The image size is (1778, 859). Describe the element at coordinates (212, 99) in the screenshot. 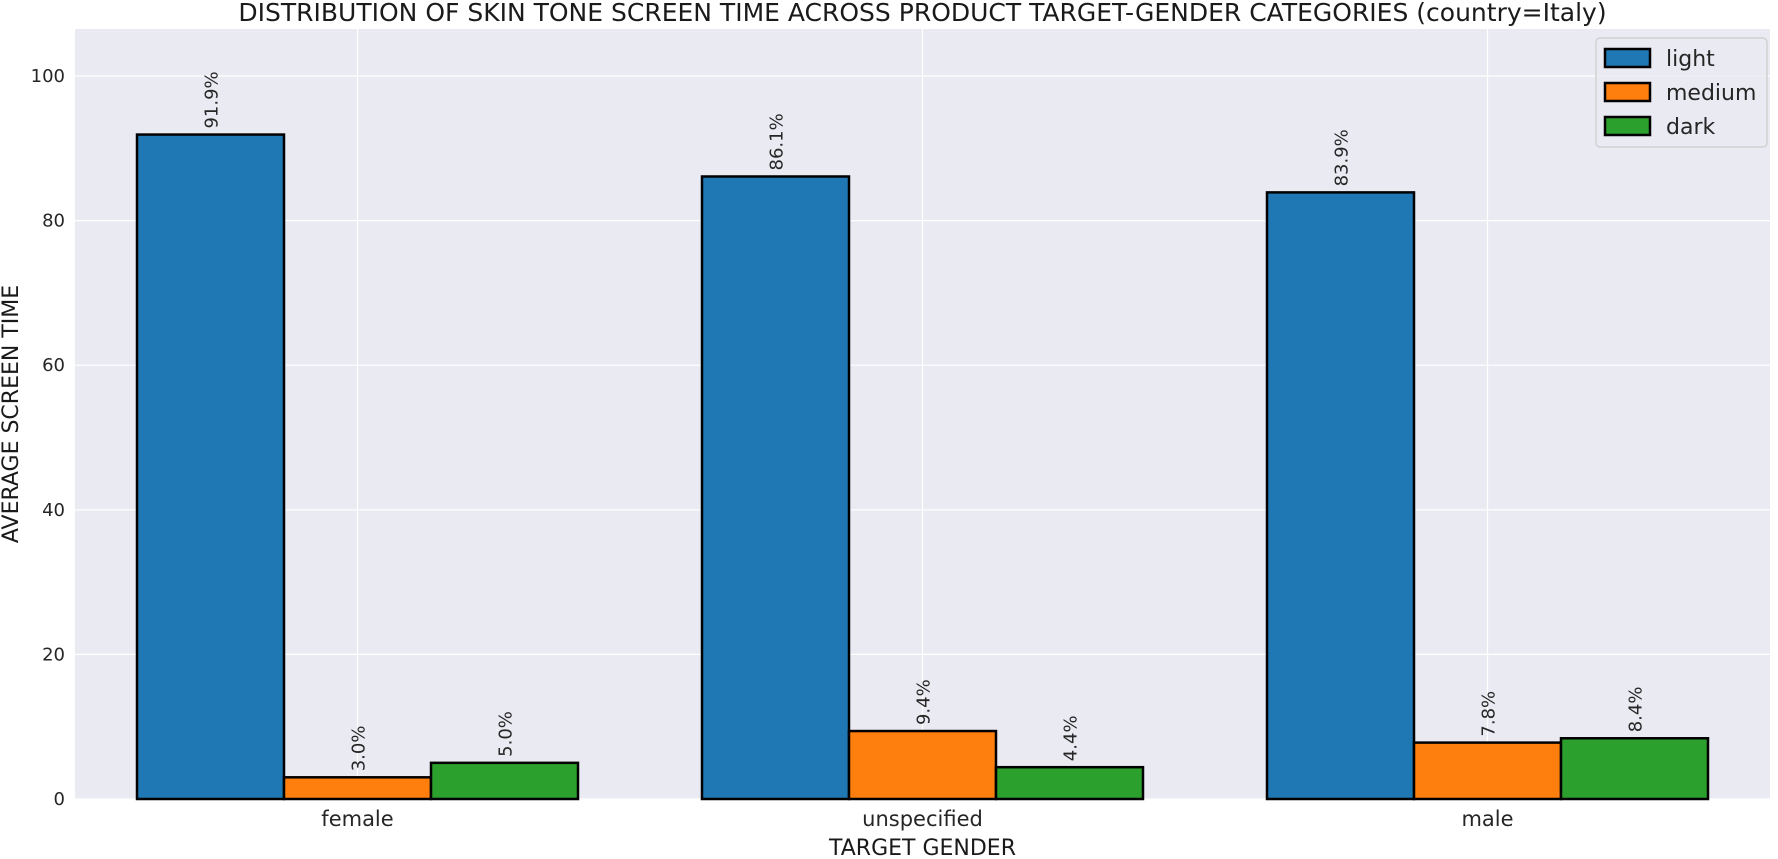

I see `value-label: 91.9%` at that location.